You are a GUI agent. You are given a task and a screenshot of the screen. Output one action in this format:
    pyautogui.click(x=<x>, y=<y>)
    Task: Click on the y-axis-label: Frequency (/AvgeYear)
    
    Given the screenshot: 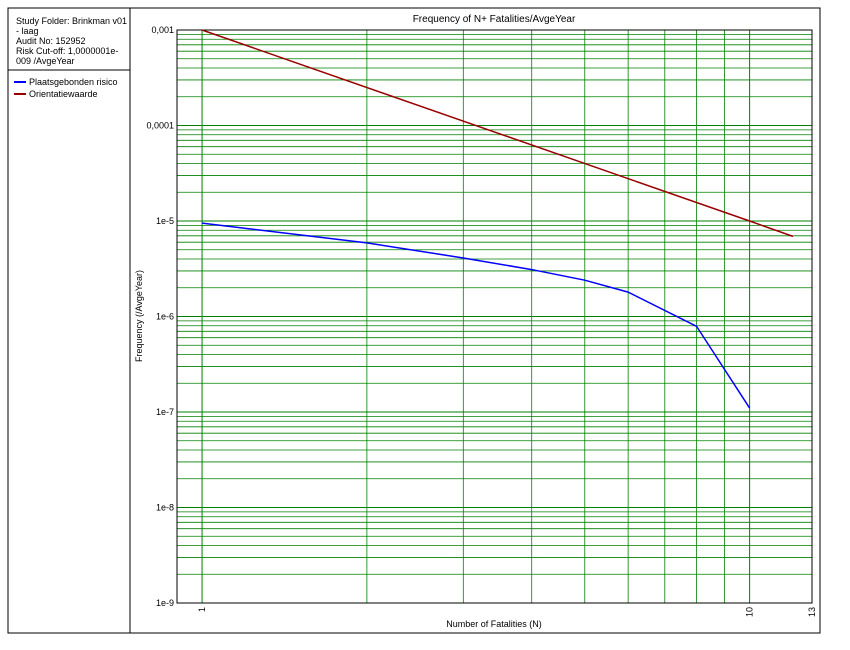 What is the action you would take?
    pyautogui.click(x=139, y=316)
    